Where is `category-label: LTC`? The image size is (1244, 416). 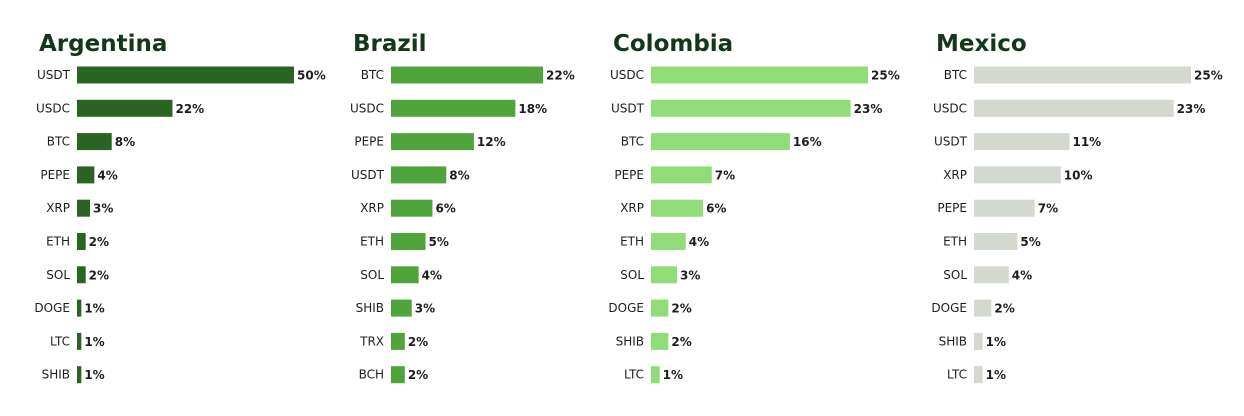
category-label: LTC is located at coordinates (634, 375).